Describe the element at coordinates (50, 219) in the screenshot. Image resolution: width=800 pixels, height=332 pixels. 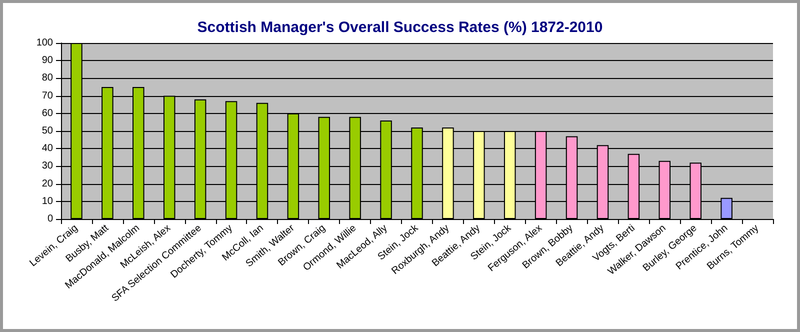
I see `y-tick-label: 0` at that location.